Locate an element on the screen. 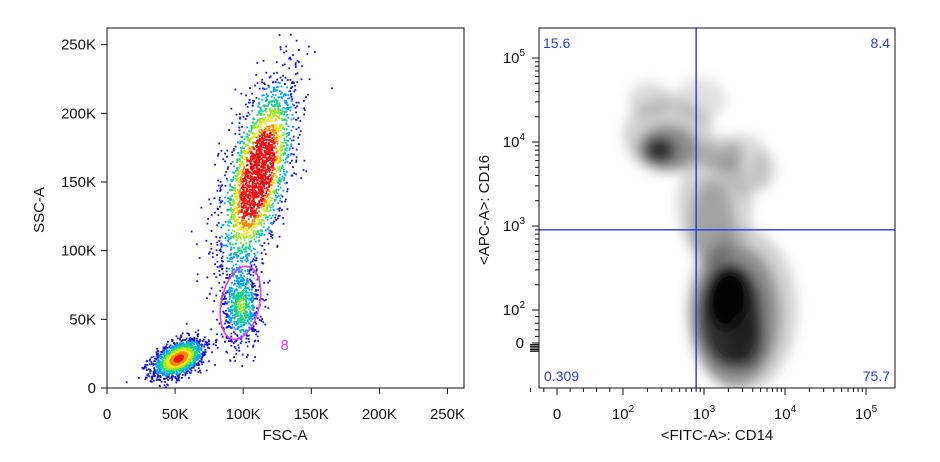 The width and height of the screenshot is (940, 462). gate-ellipse is located at coordinates (240, 303).